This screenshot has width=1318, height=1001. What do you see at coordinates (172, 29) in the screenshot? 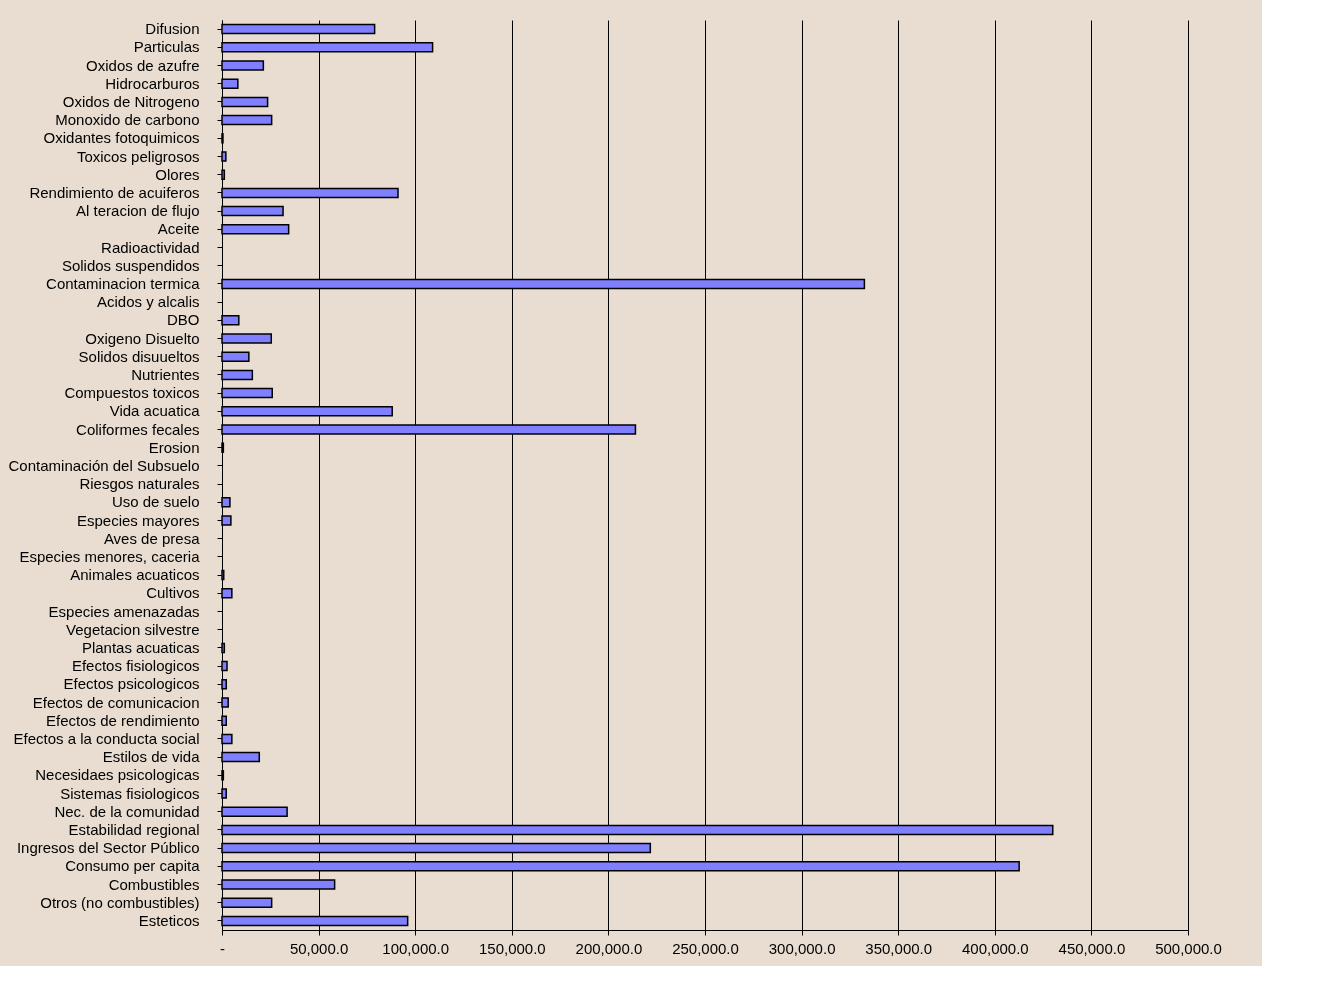
I see `y-tick-label: Difusion` at bounding box center [172, 29].